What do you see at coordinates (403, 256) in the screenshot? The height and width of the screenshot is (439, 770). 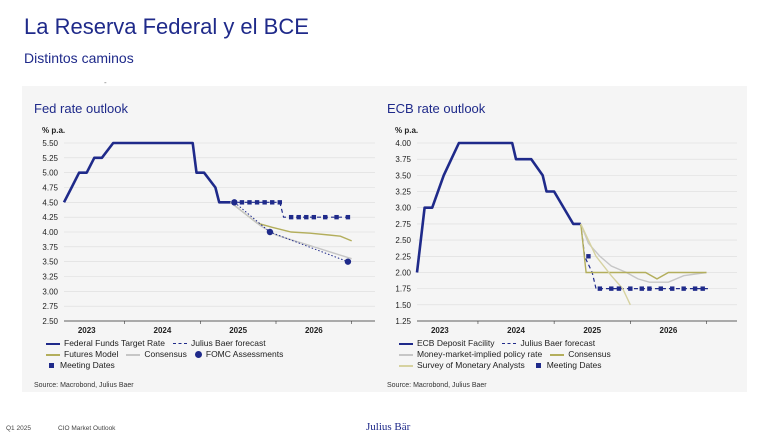 I see `ecb-y-tick-label: 2.25` at bounding box center [403, 256].